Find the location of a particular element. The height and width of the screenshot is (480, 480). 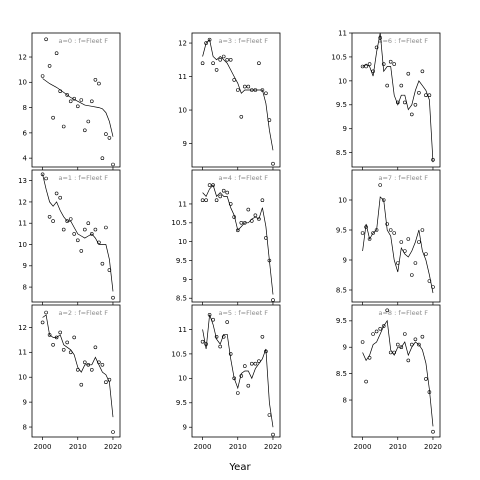

x-tick-label: 2010 is located at coordinates (78, 447).